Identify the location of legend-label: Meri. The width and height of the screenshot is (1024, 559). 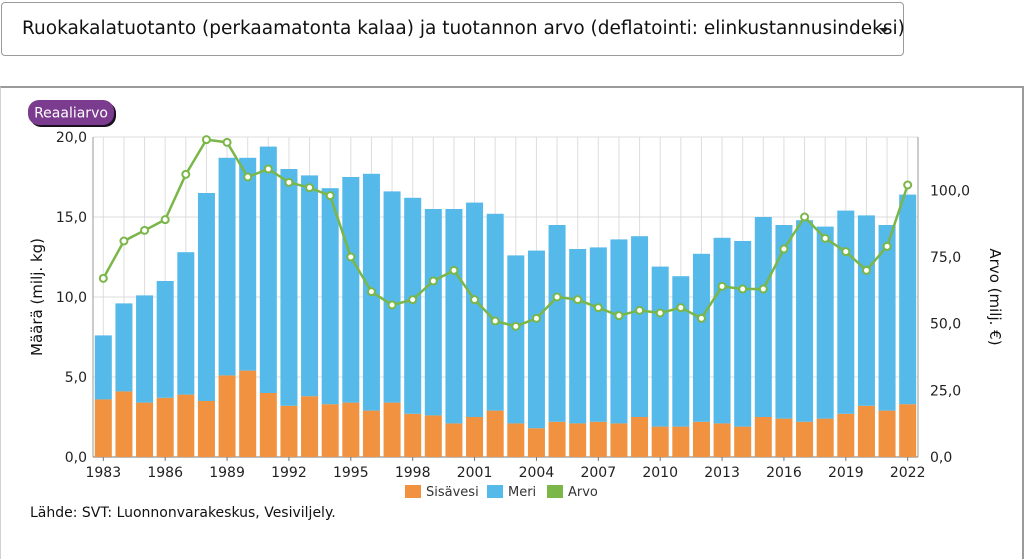
(522, 492).